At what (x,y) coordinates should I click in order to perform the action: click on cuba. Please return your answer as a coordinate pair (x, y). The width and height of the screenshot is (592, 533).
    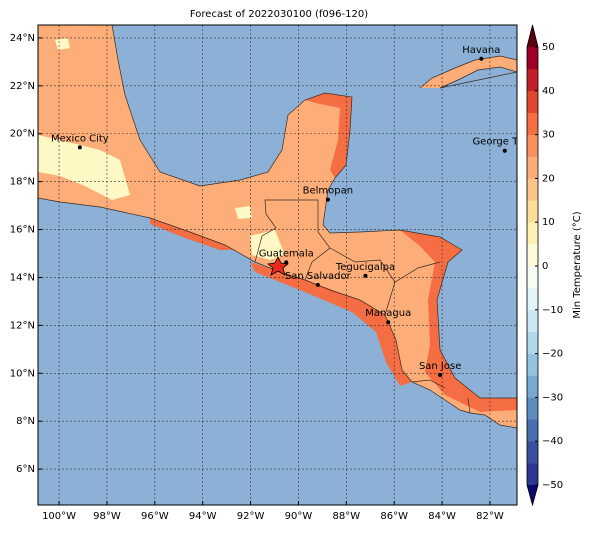
    Looking at the image, I should click on (468, 72).